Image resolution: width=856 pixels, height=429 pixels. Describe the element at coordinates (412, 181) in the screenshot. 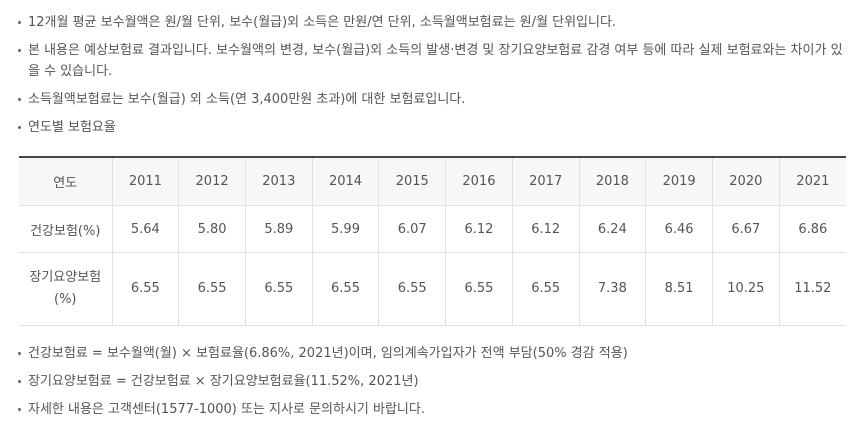

I see `column-header-year: 2015` at that location.